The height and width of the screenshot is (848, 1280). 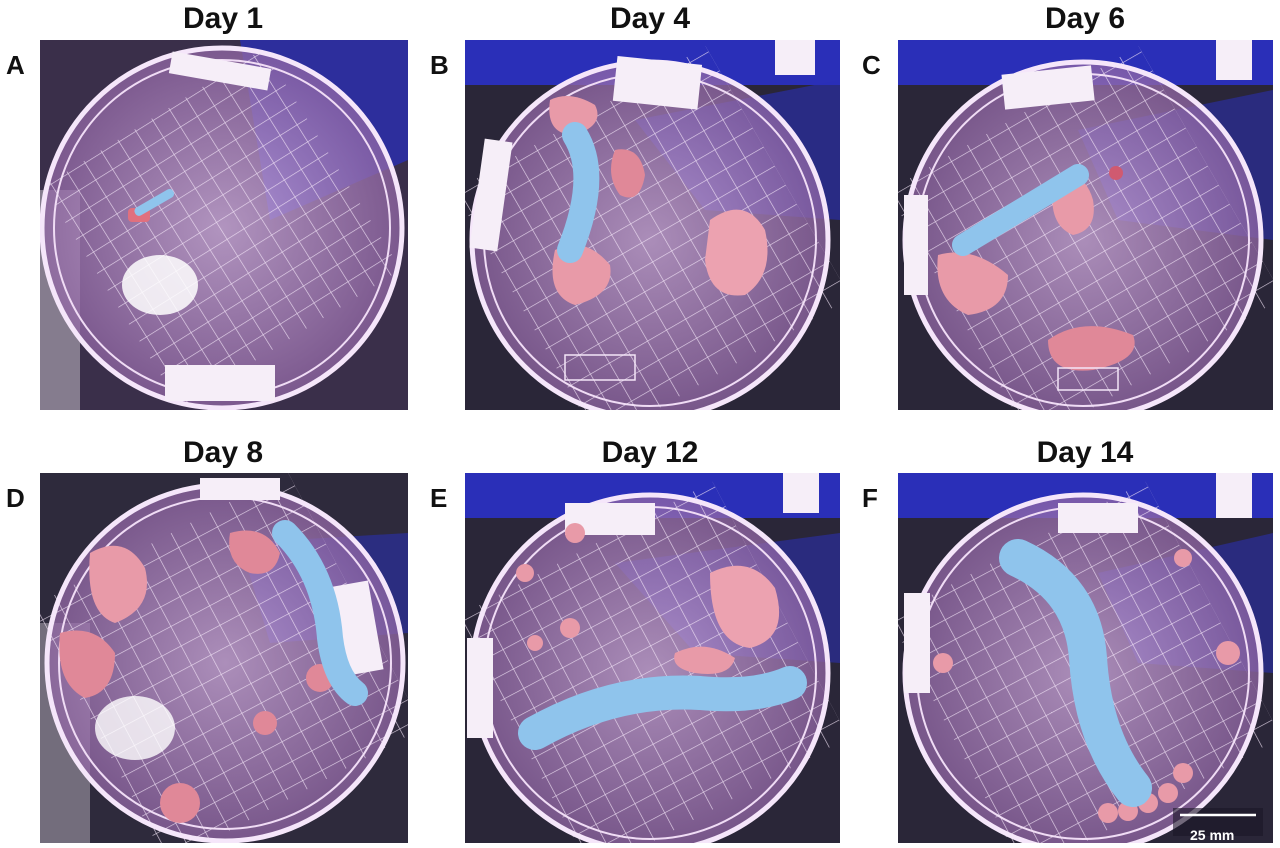 What do you see at coordinates (650, 18) in the screenshot?
I see `panel-b-title: Day 4` at bounding box center [650, 18].